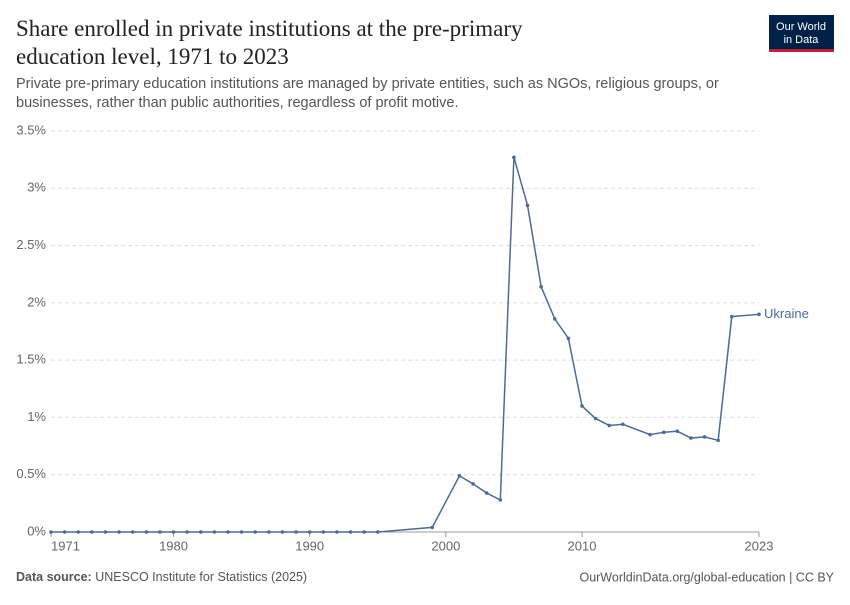  I want to click on source-text: UNESCO Institute for Statistics (2025), so click(201, 577).